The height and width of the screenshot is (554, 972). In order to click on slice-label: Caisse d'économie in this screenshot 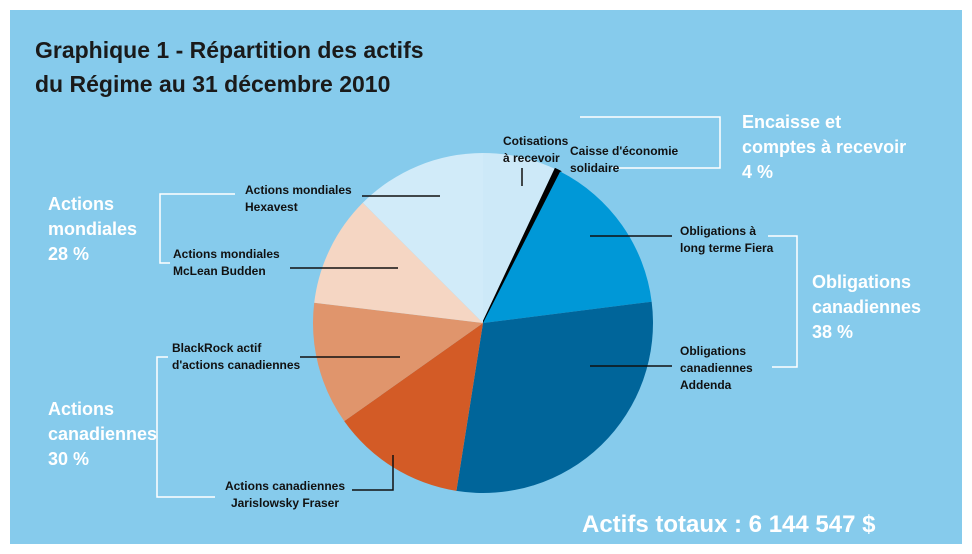, I will do `click(624, 151)`.